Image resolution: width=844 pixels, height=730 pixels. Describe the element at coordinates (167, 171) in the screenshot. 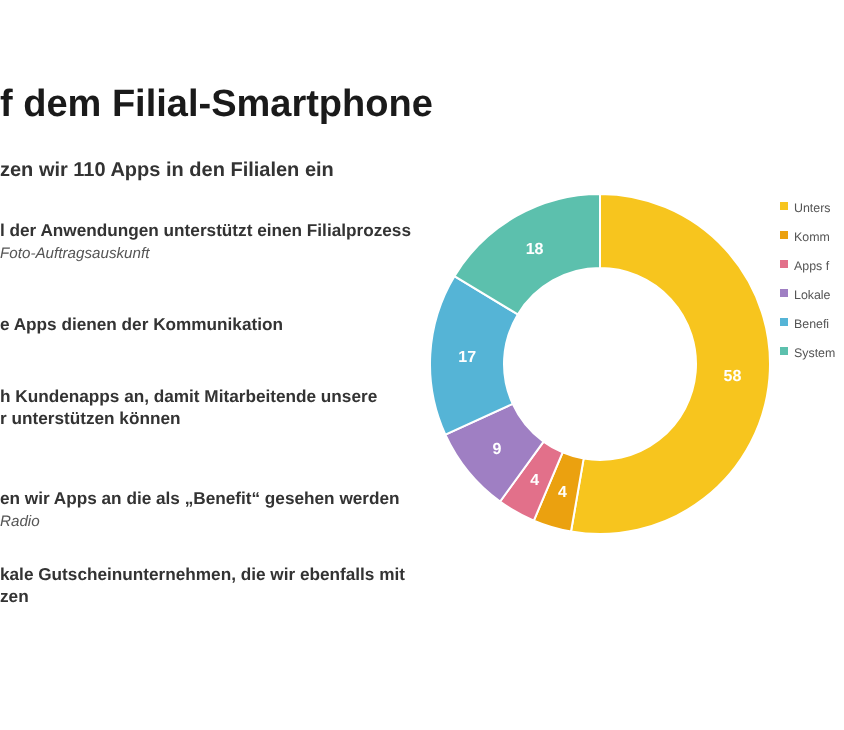

I see `text: zen wir 110 Apps in den Filialen ein` at that location.